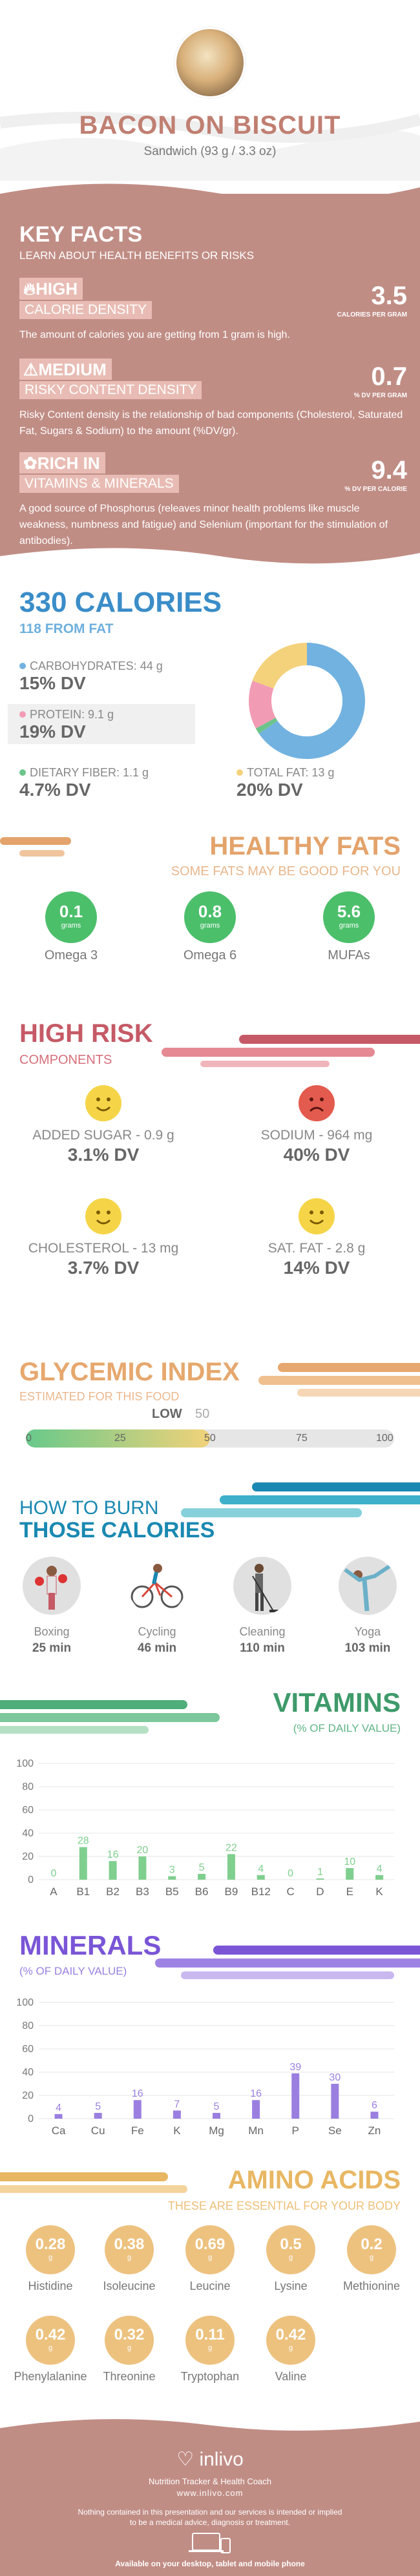  Describe the element at coordinates (51, 2350) in the screenshot. I see `amino-phenylalanine: 0.42 g Phenylalanine` at that location.